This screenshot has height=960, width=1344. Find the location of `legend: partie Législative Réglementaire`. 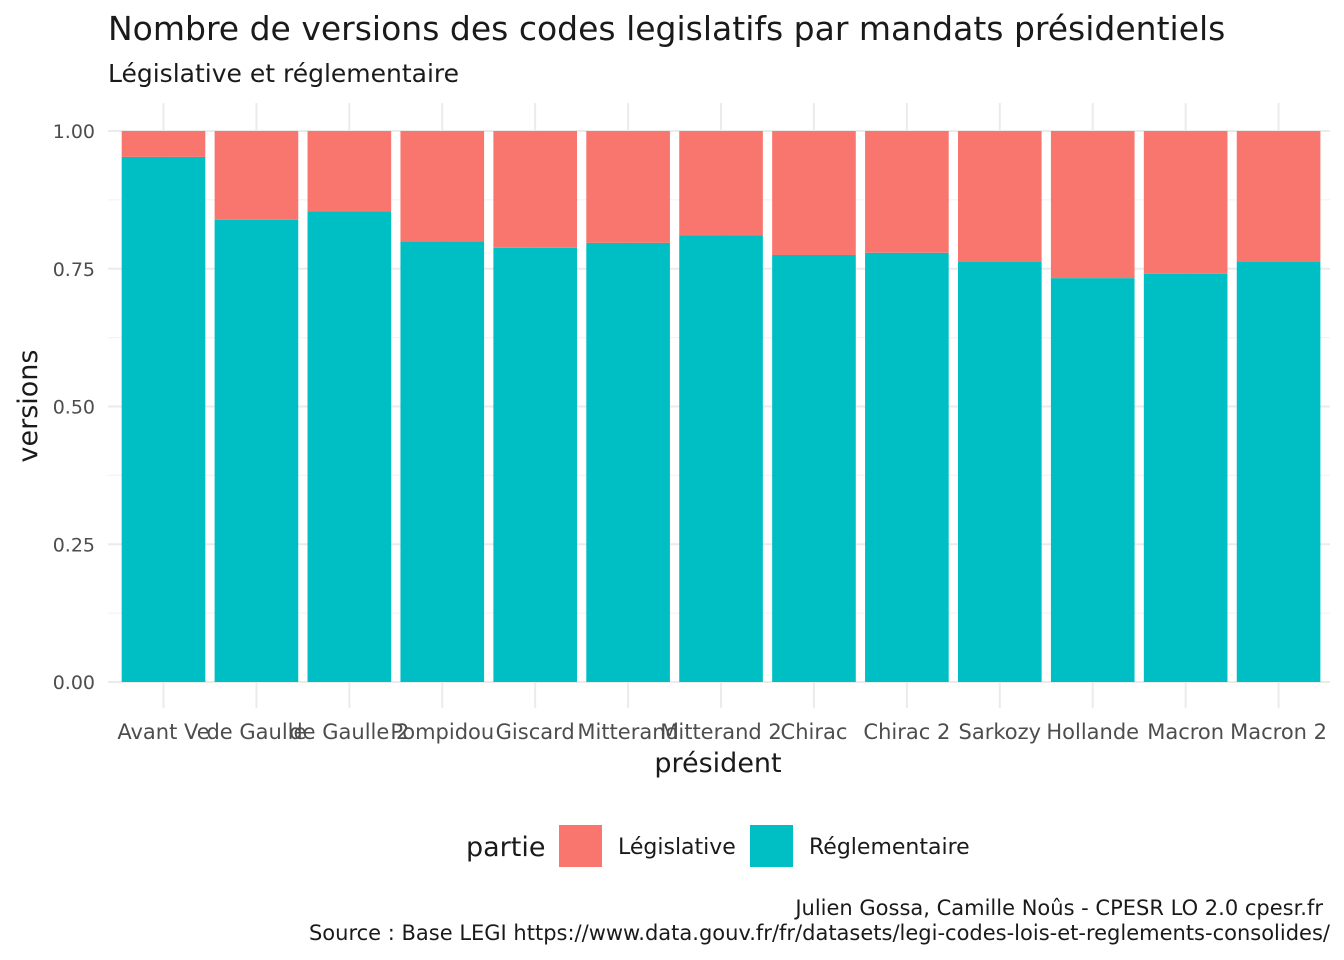

legend: partie Législative Réglementaire is located at coordinates (718, 846).